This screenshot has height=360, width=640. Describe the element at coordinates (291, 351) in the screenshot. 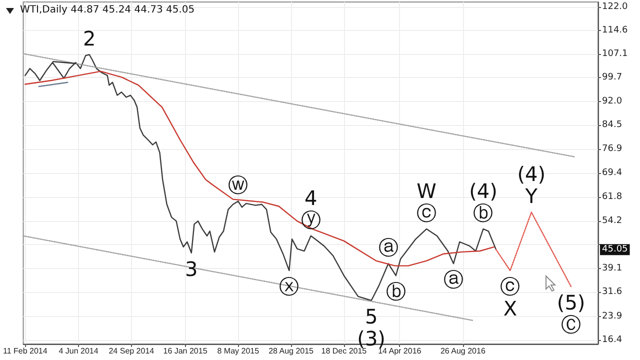

I see `x-tick-label: 28 Aug 2015` at that location.